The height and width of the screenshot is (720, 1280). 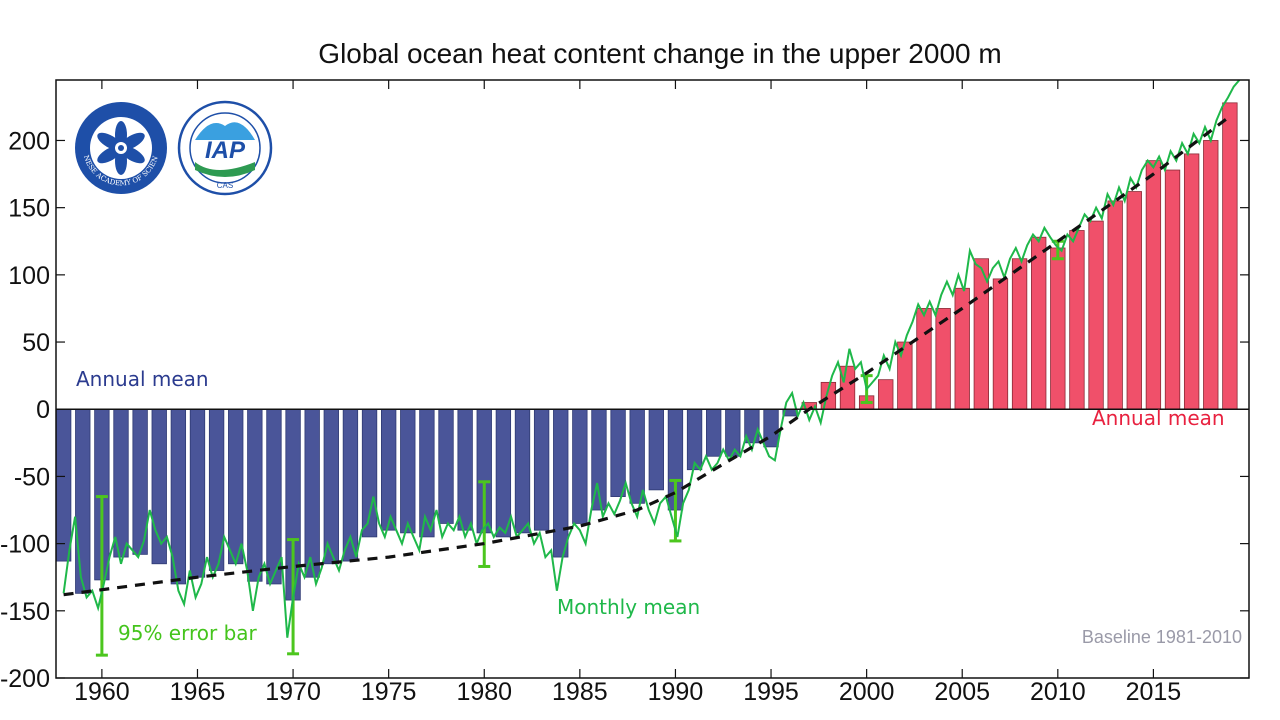 I want to click on baseline-label: Baseline 1981-2010, so click(x=1162, y=637).